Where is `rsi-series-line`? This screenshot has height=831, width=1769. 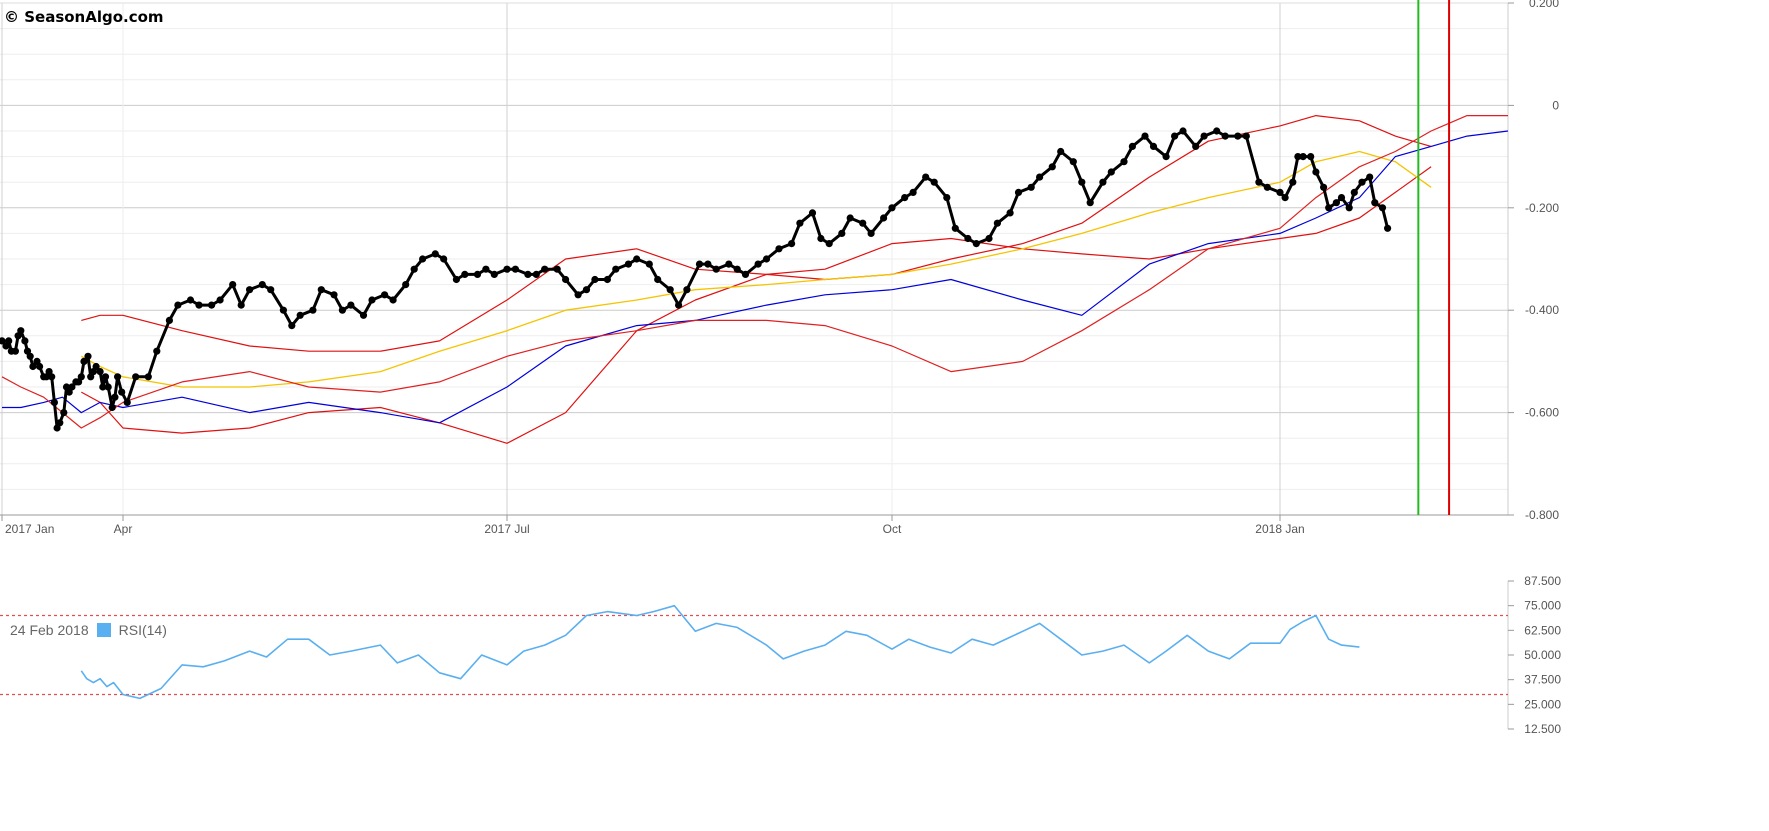
rsi-series-line is located at coordinates (720, 652).